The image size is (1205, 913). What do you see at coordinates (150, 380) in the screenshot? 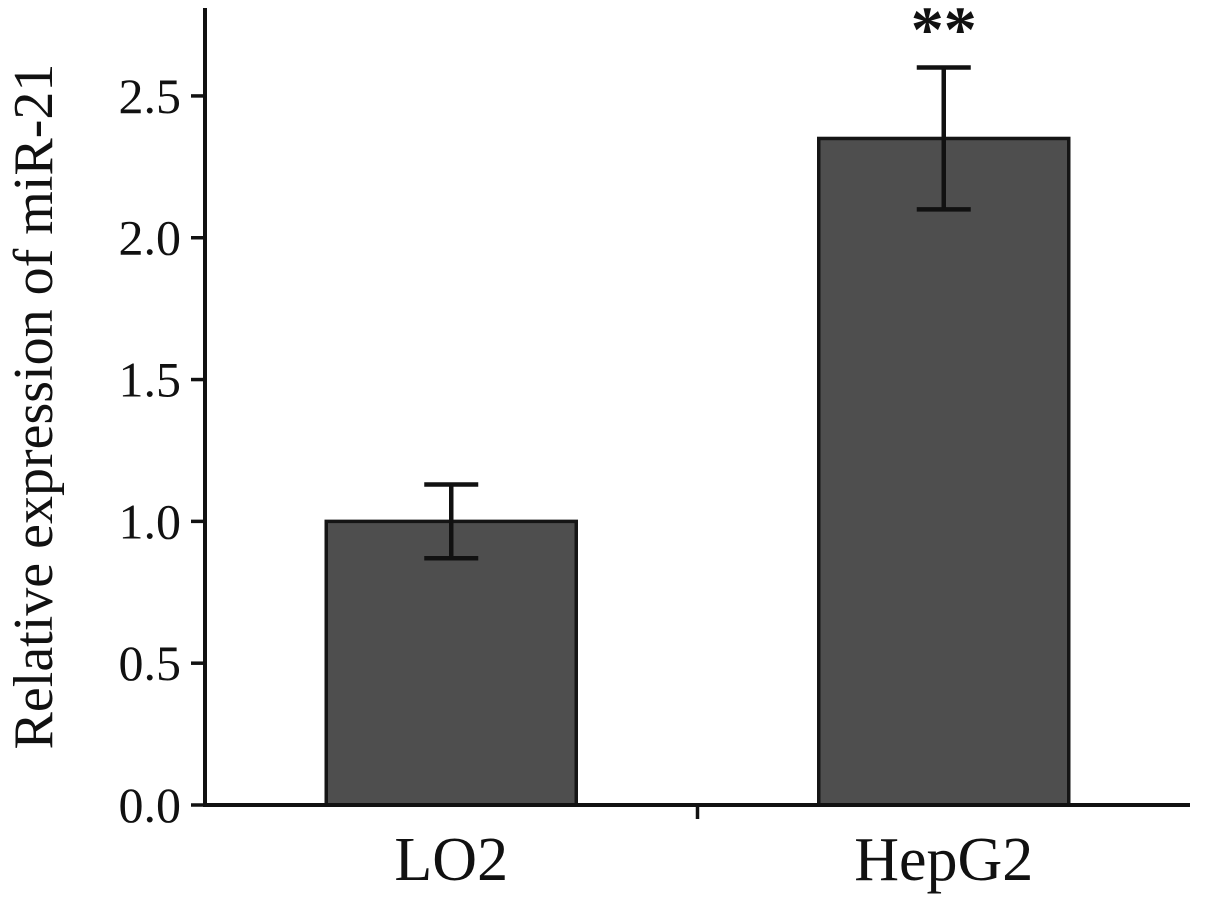
I see `y-tick-label: 1.5` at bounding box center [150, 380].